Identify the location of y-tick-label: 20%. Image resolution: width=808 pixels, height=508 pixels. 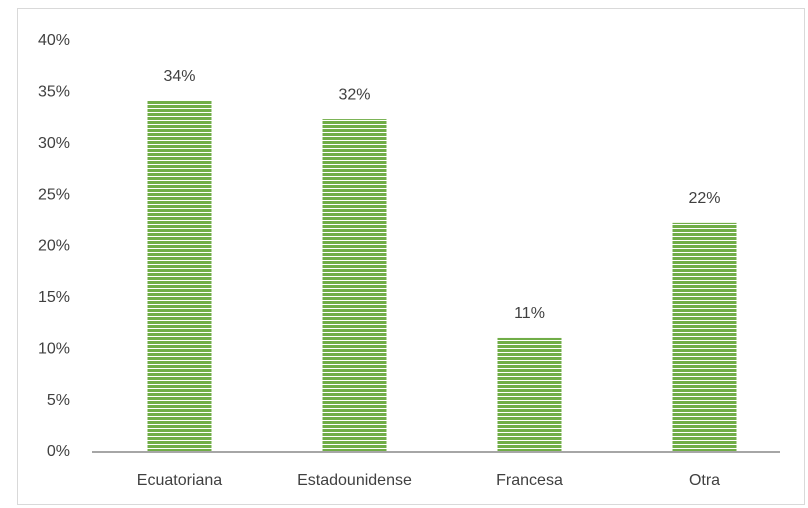
(54, 246).